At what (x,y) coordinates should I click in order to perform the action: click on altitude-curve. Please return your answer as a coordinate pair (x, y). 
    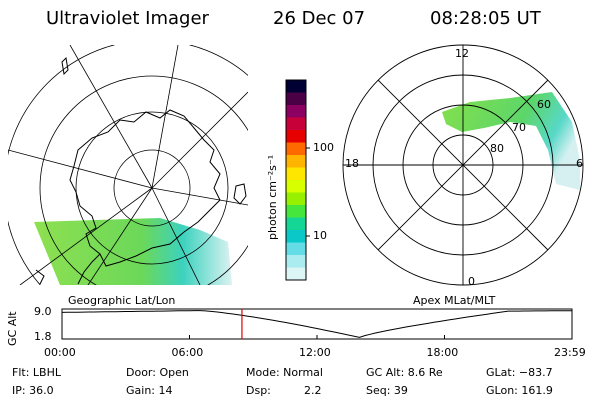
    Looking at the image, I should click on (316, 324).